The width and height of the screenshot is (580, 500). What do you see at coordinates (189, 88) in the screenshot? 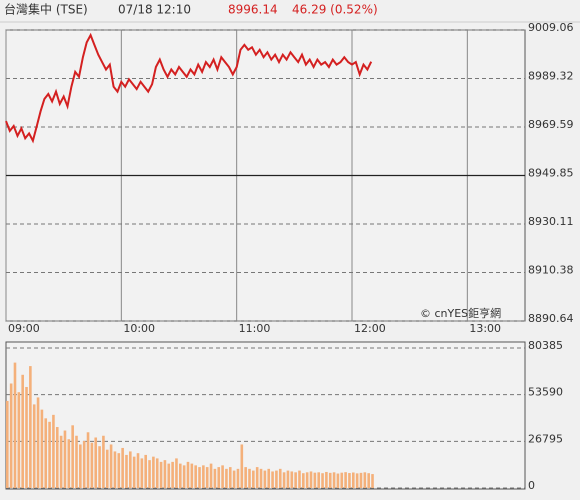
I see `price-line` at bounding box center [189, 88].